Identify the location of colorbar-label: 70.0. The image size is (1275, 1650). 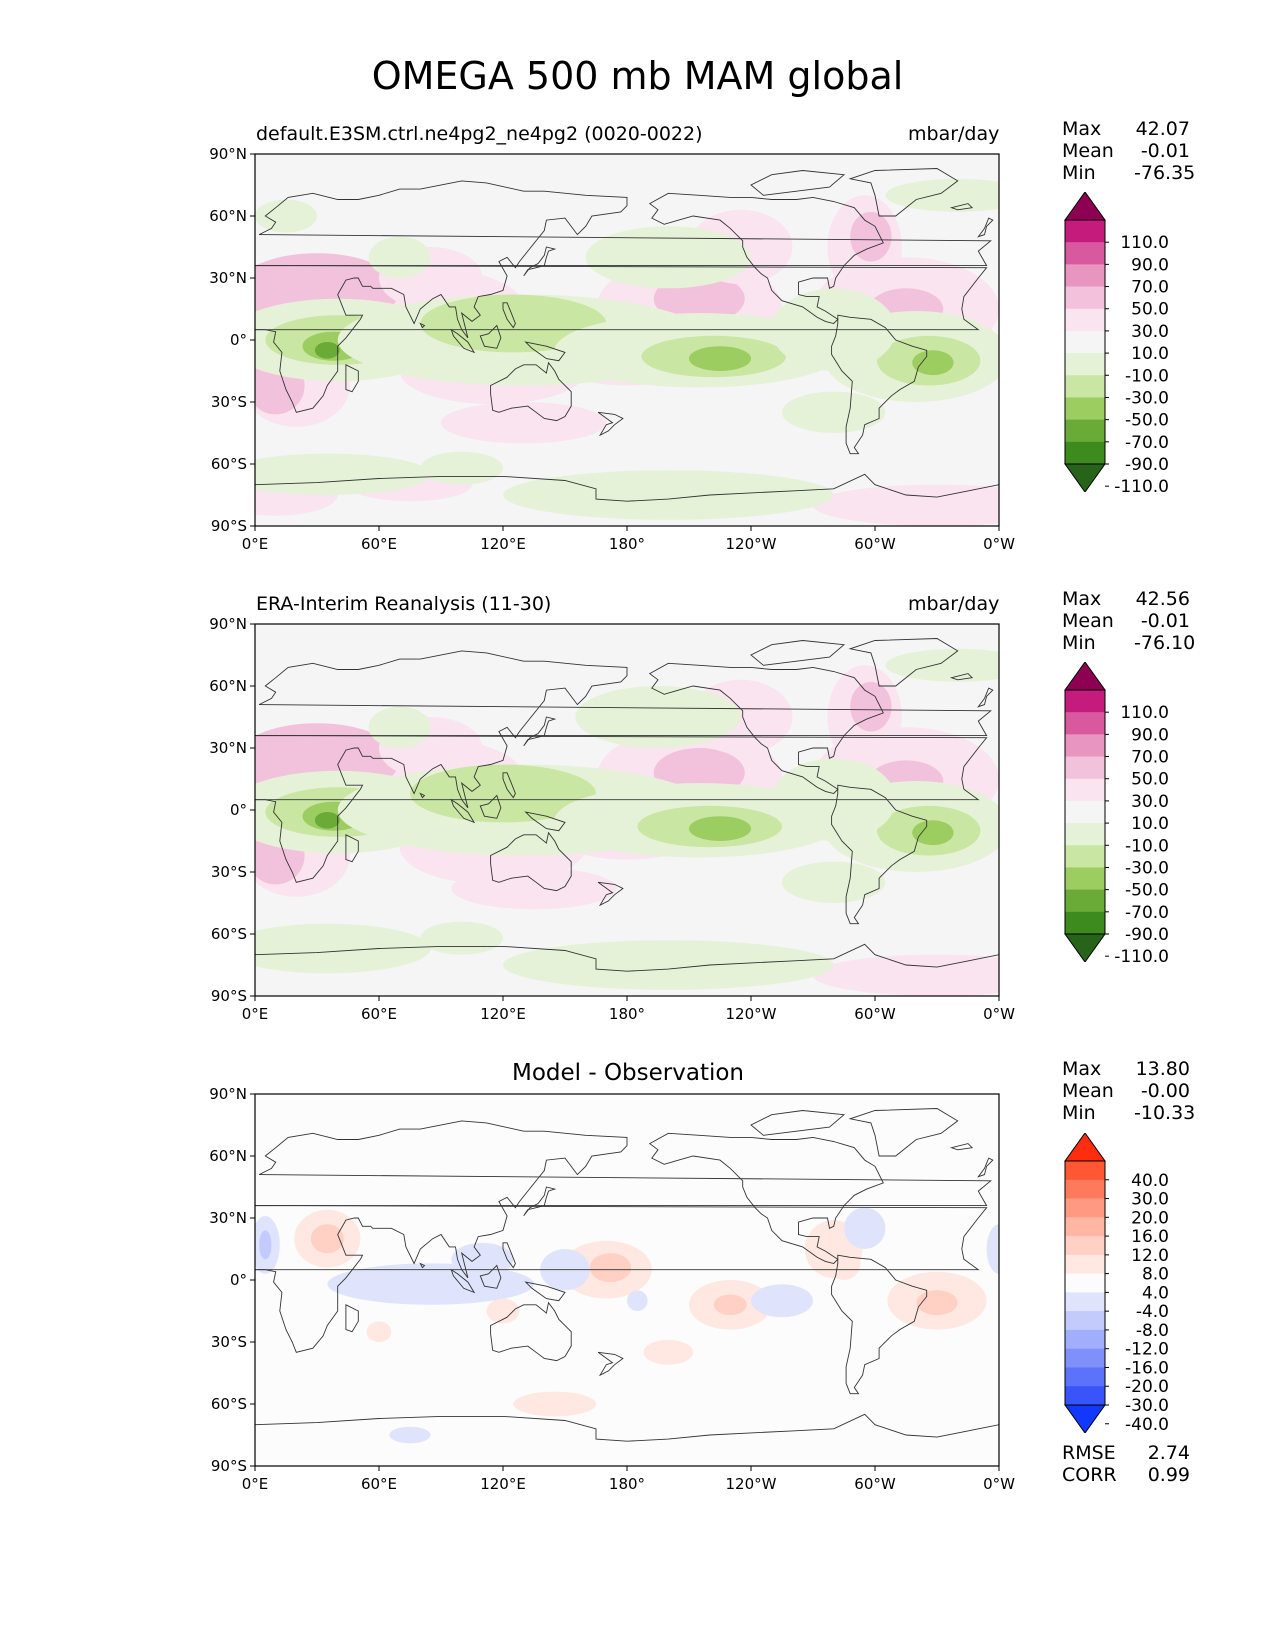
(1150, 758).